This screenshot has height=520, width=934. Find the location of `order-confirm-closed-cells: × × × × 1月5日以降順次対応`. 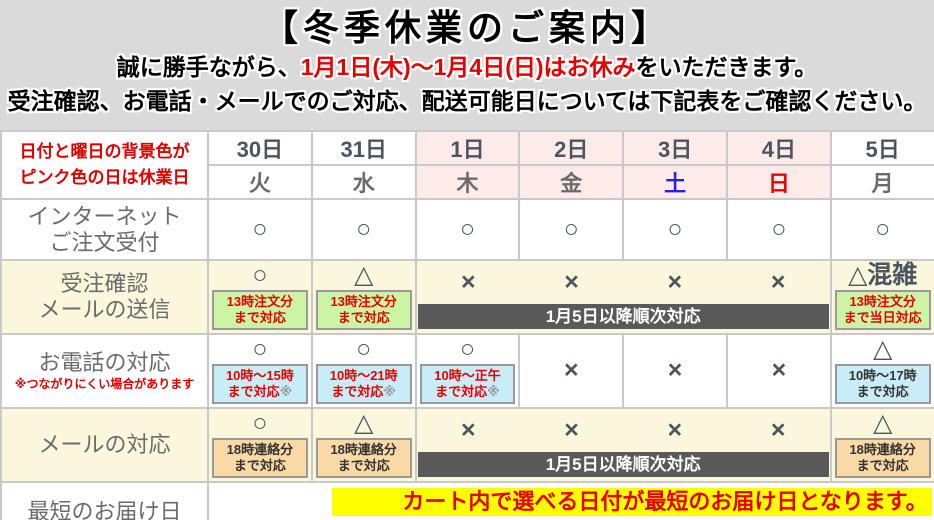

order-confirm-closed-cells: × × × × 1月5日以降順次対応 is located at coordinates (623, 297).